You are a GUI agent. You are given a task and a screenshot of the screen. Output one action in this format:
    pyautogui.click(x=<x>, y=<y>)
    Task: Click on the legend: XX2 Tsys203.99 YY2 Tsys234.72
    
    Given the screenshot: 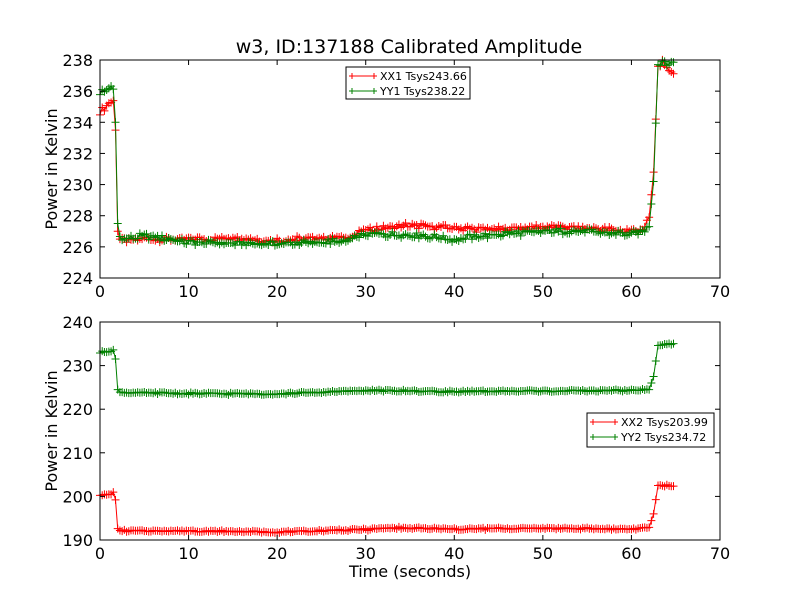 What is the action you would take?
    pyautogui.click(x=650, y=430)
    